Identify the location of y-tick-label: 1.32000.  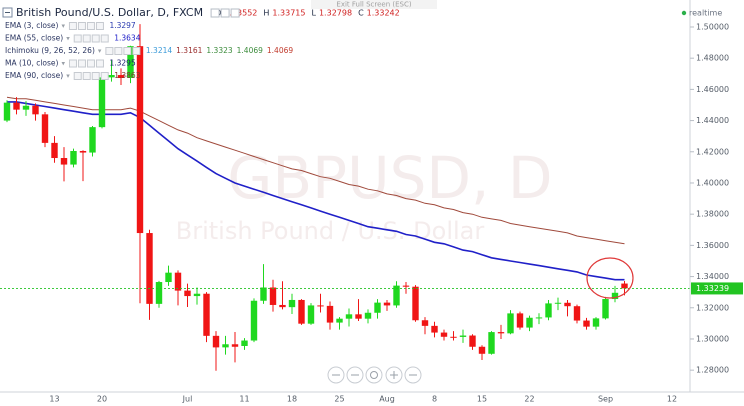
(712, 307).